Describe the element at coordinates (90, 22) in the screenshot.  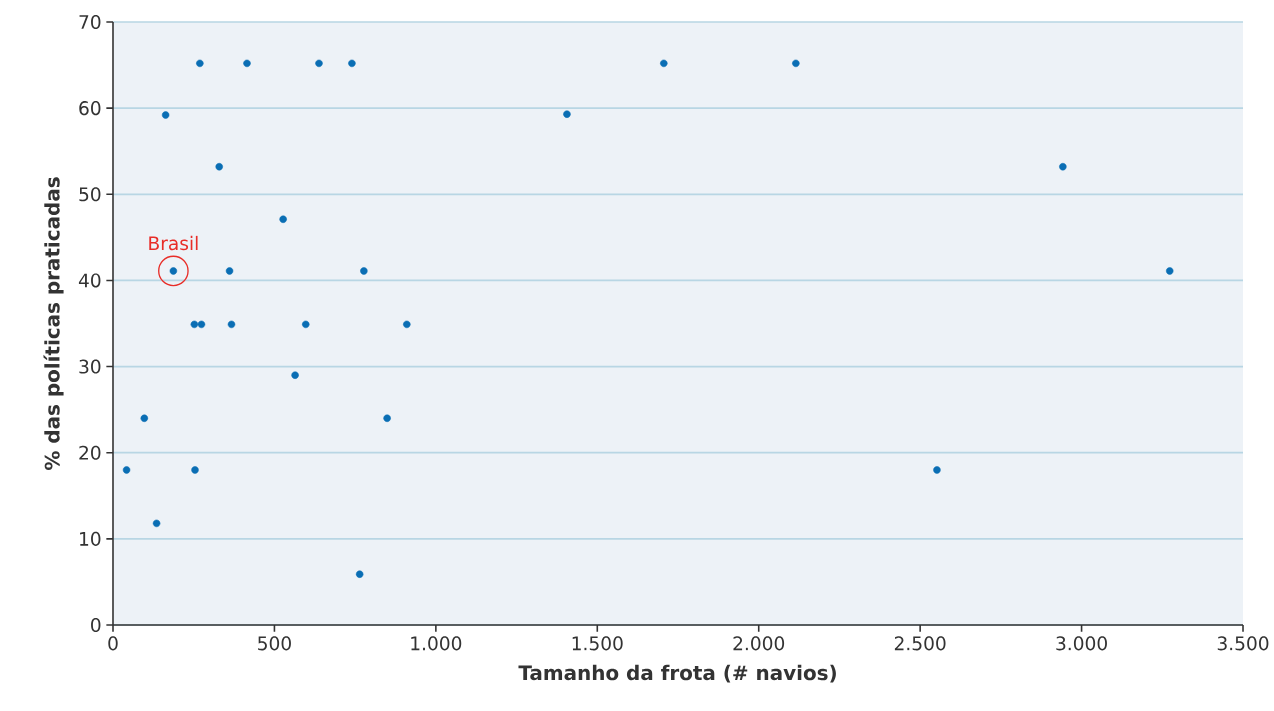
I see `y-tick-label: 70` at that location.